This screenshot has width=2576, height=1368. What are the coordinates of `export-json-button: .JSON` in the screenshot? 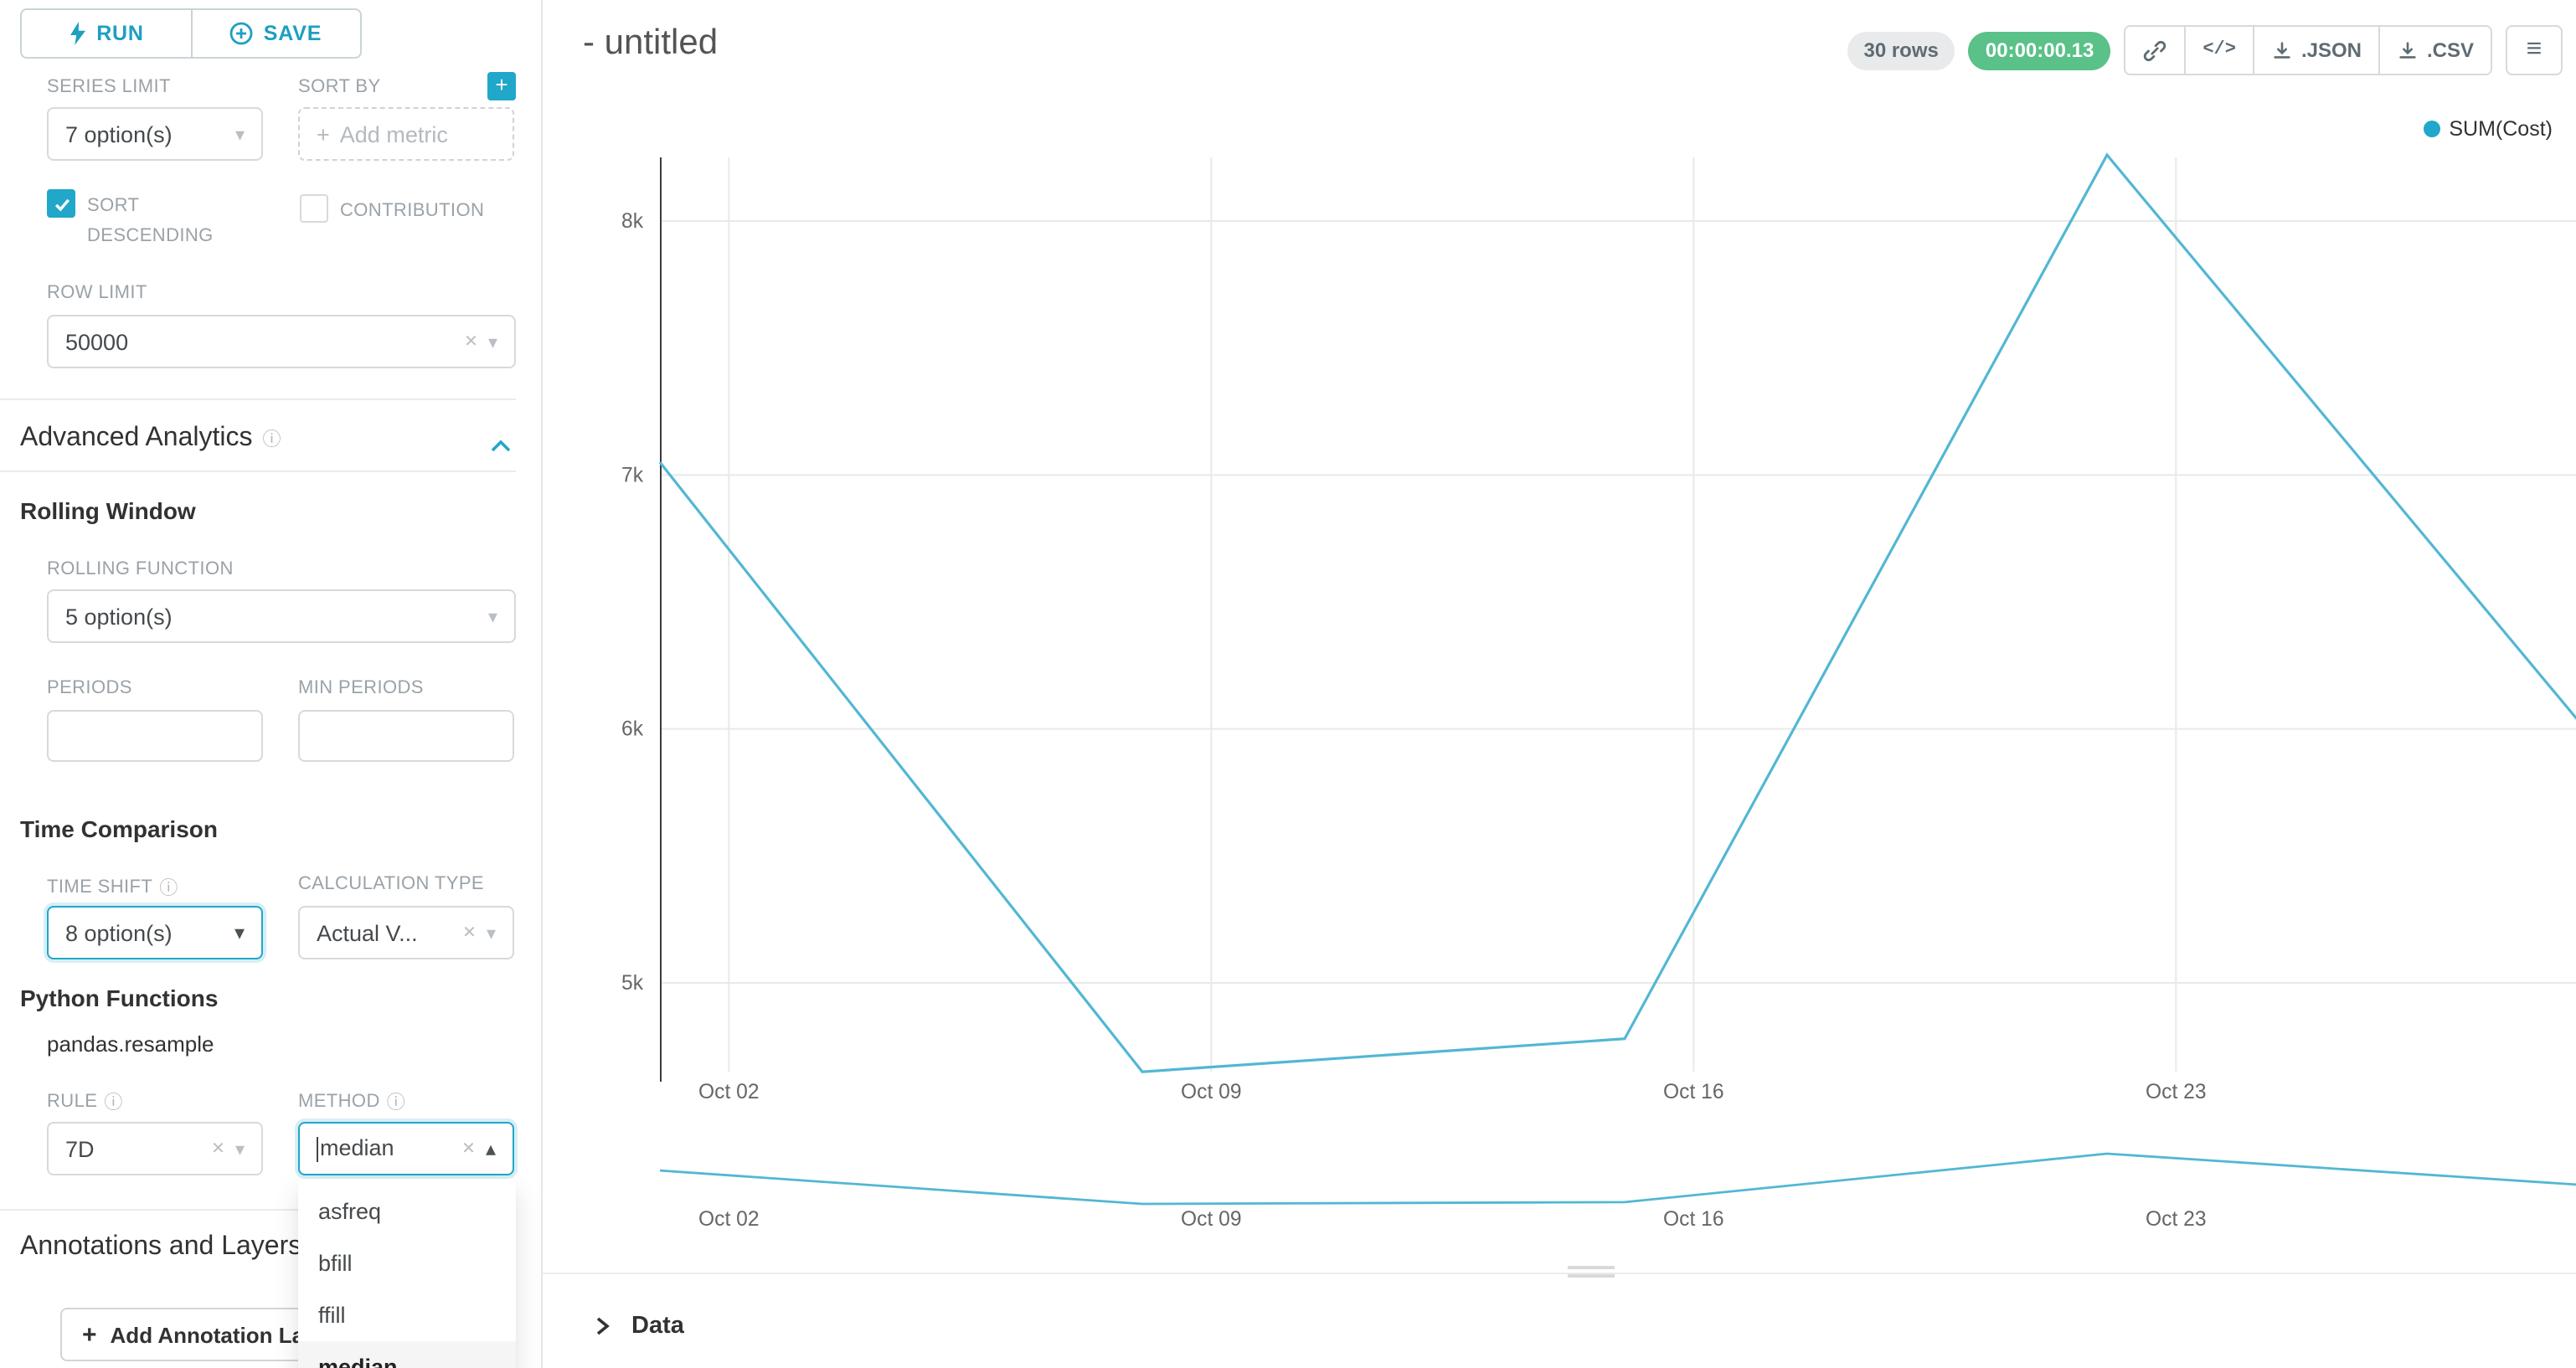 It's located at (2317, 50).